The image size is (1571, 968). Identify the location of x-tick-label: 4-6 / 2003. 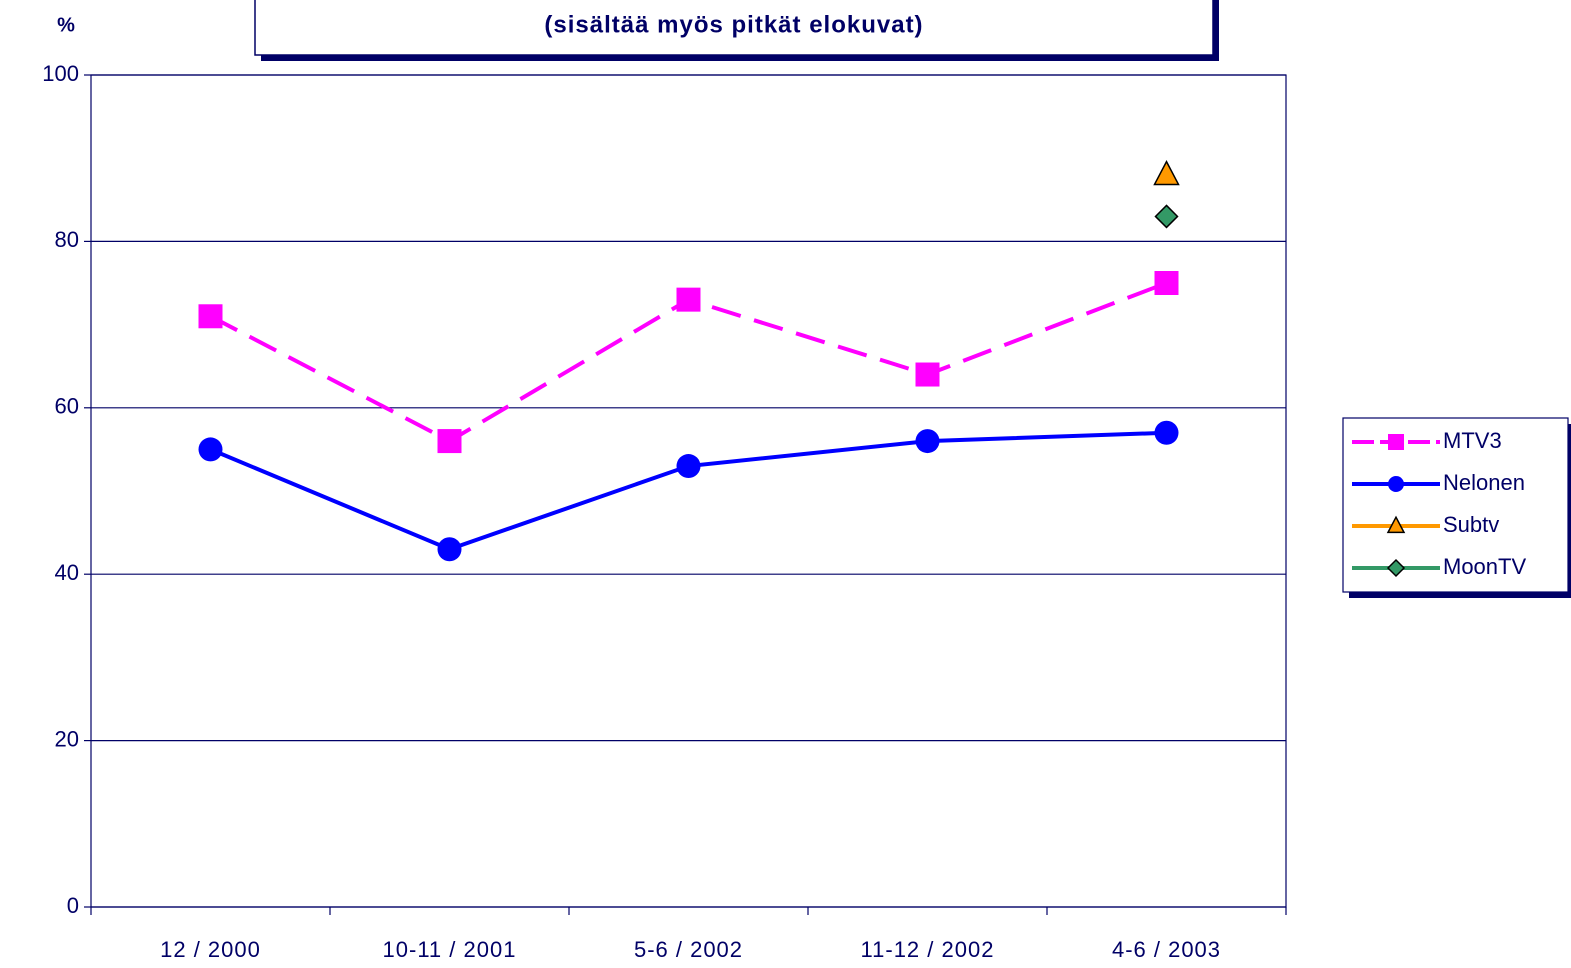
(1166, 949).